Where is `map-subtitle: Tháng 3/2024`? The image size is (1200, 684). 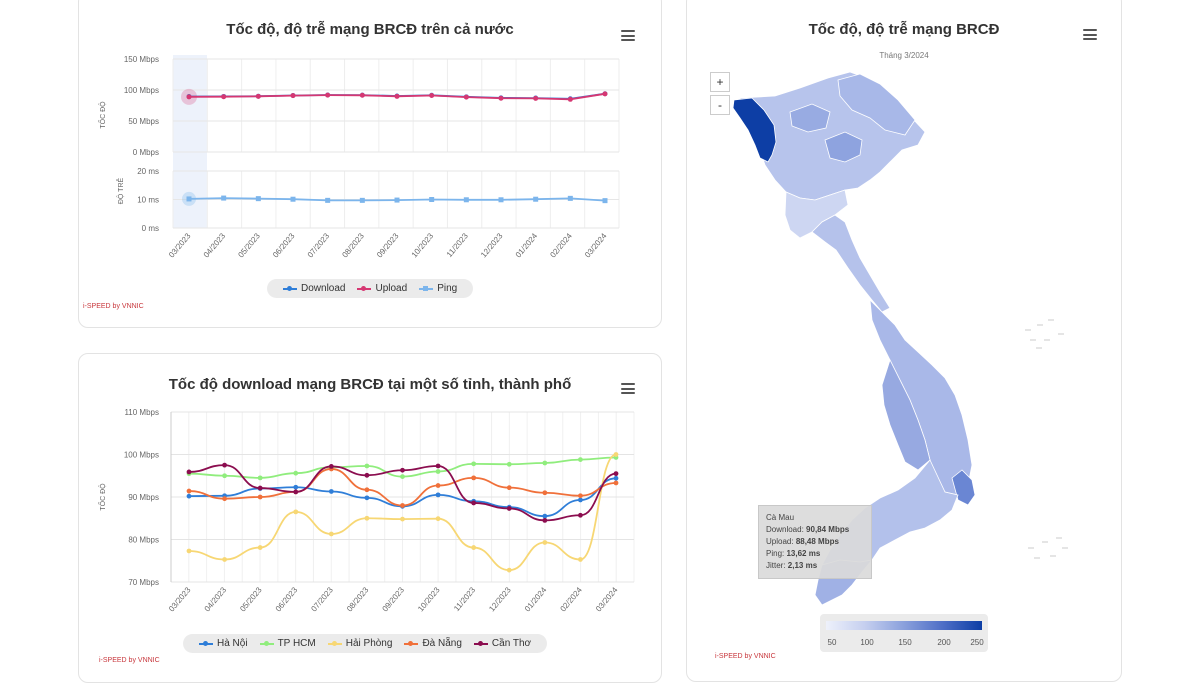
map-subtitle: Tháng 3/2024 is located at coordinates (904, 55).